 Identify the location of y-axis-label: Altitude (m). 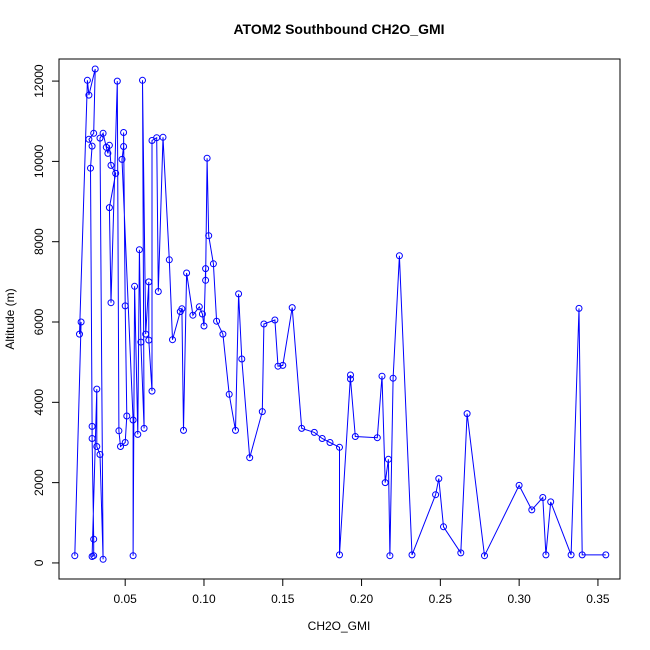
(10, 318).